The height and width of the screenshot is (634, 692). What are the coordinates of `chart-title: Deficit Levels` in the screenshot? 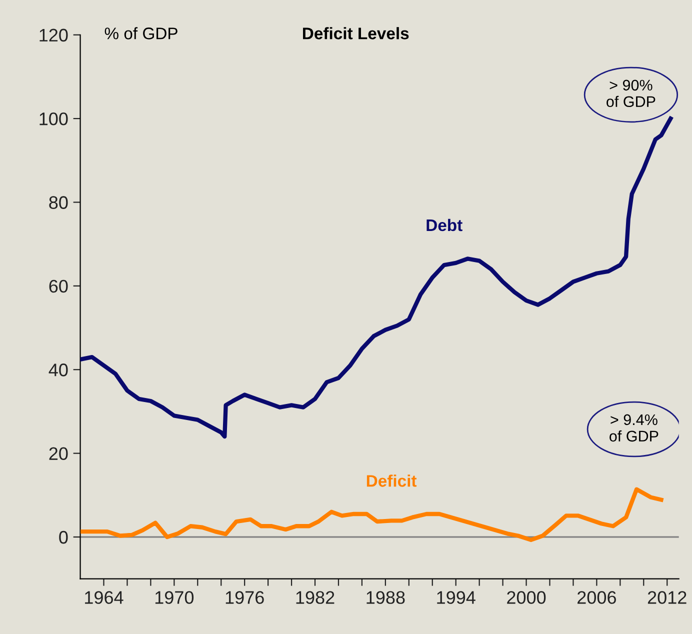 It's located at (356, 33).